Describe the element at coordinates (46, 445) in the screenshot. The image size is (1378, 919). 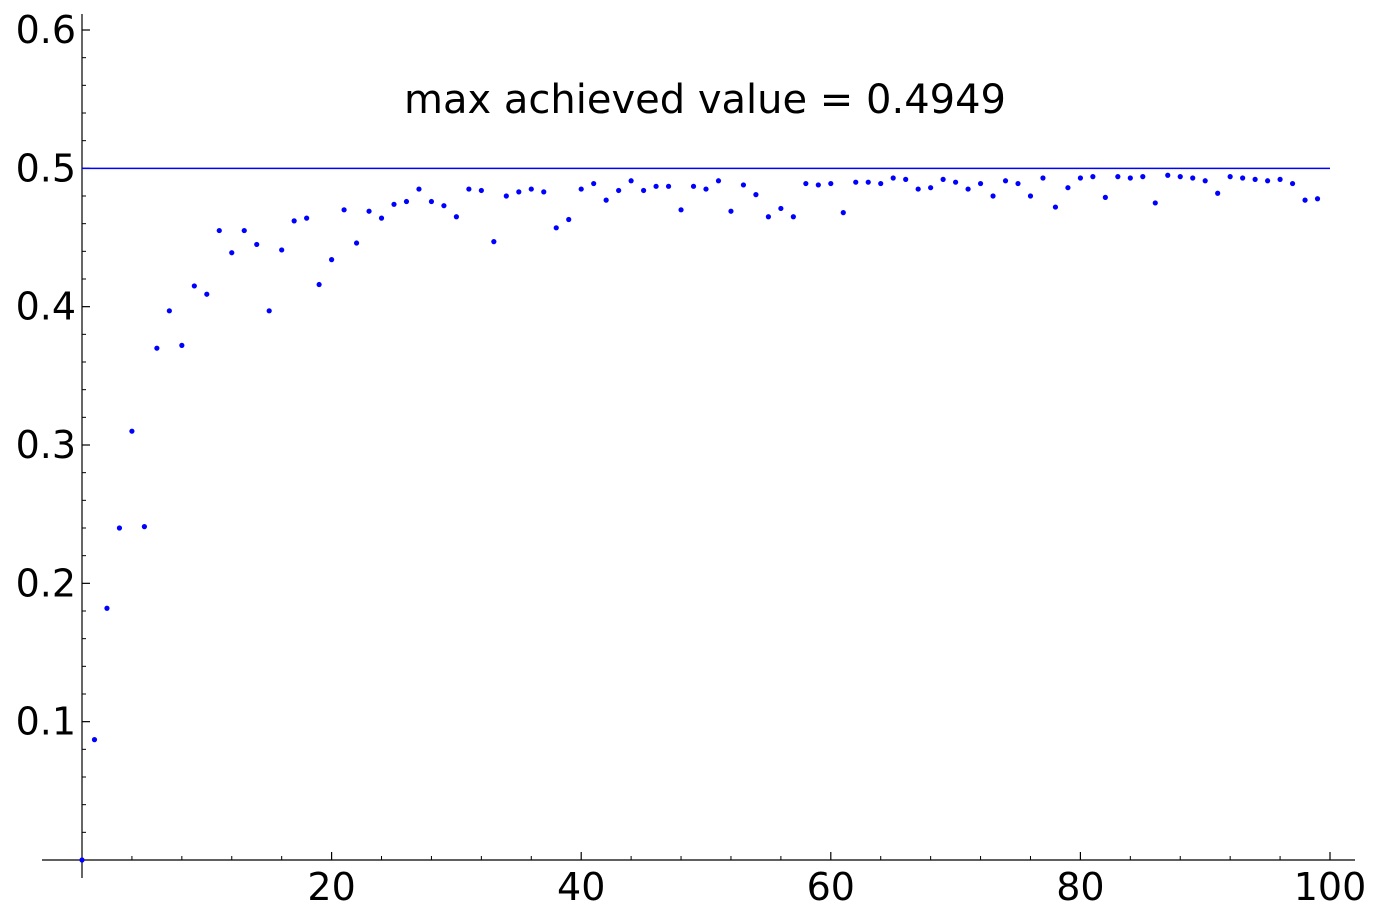
I see `y-tick-label: 0.3` at that location.